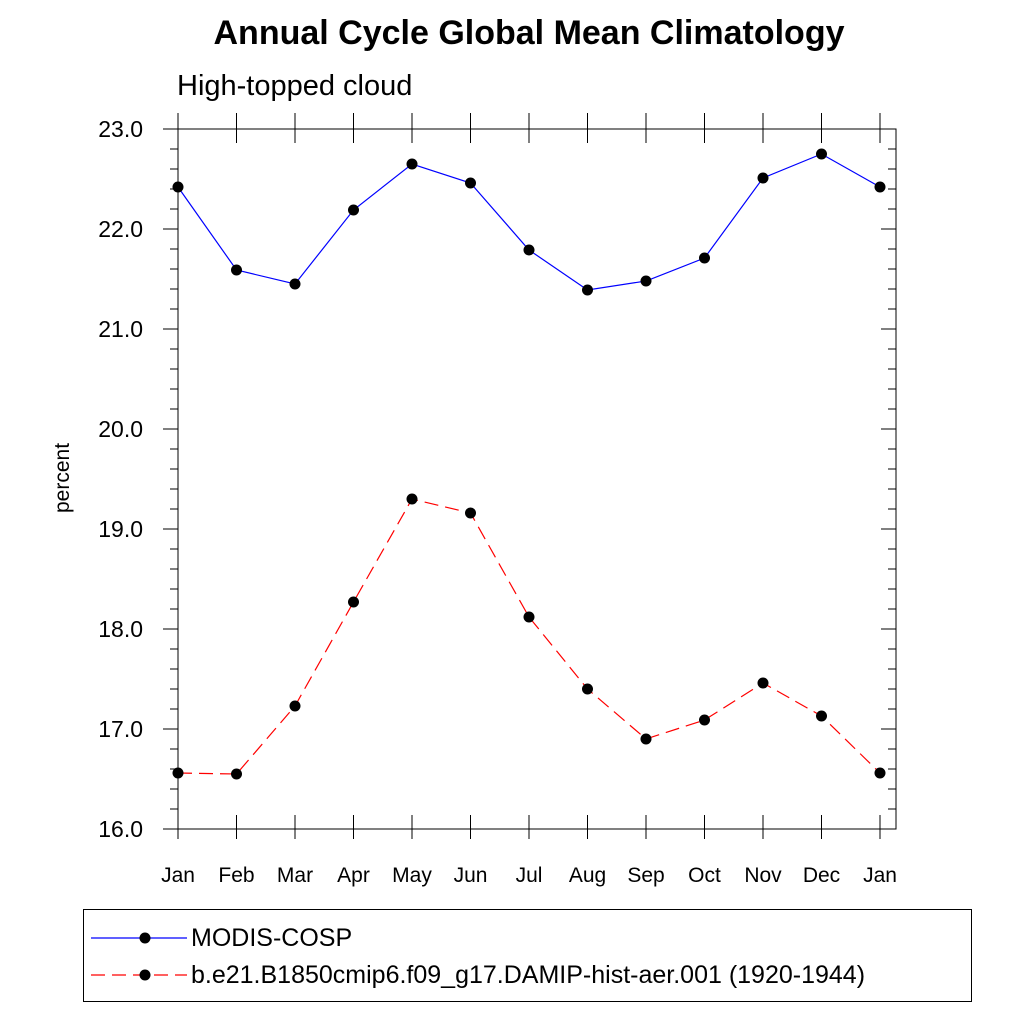 The height and width of the screenshot is (1024, 1024). I want to click on chart-title: Annual Cycle Global Mean Climatology, so click(529, 33).